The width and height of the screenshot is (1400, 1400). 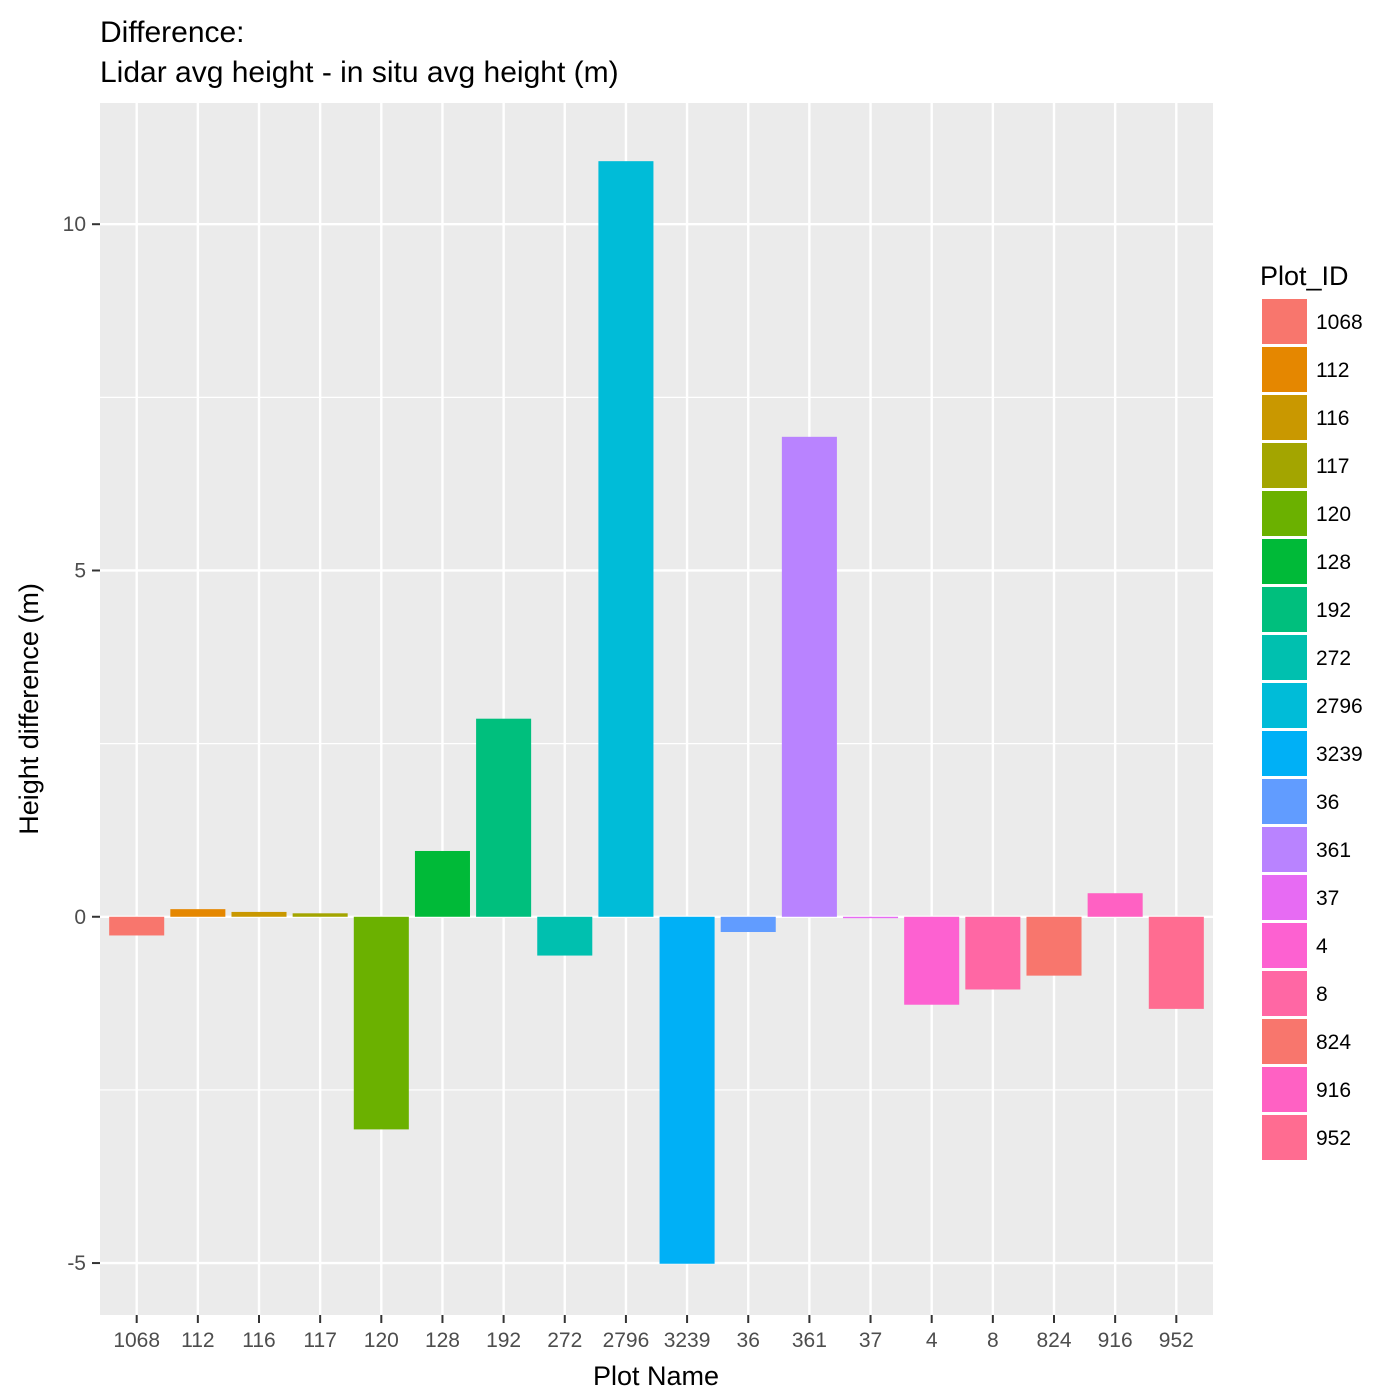 What do you see at coordinates (76, 1263) in the screenshot?
I see `y-tick-label: -5` at bounding box center [76, 1263].